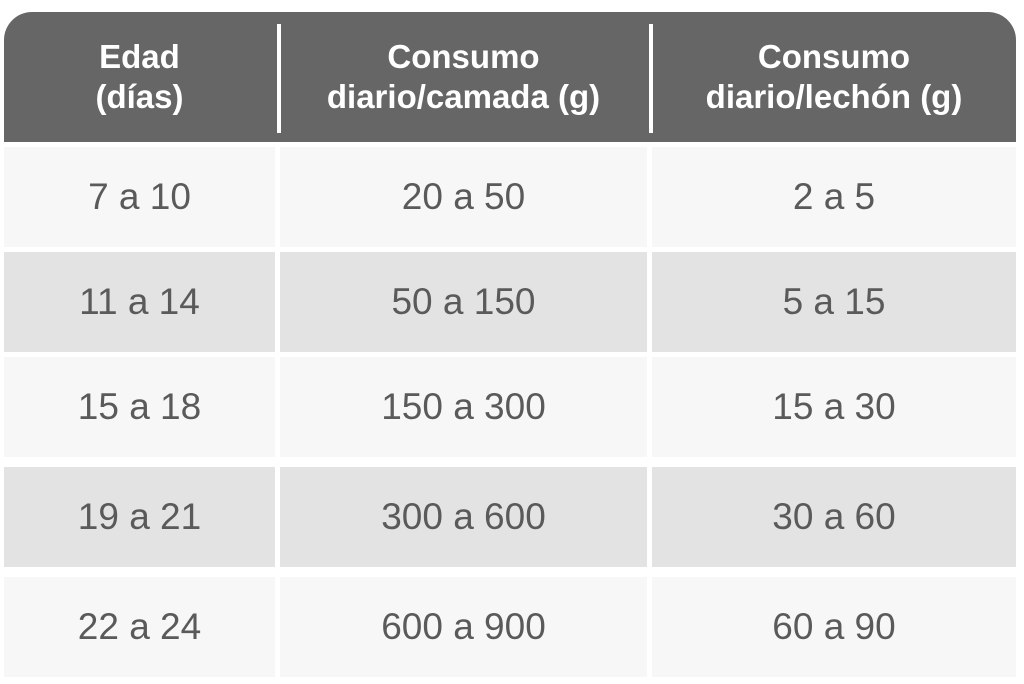  I want to click on cell-piglet: 5 a 15, so click(834, 302).